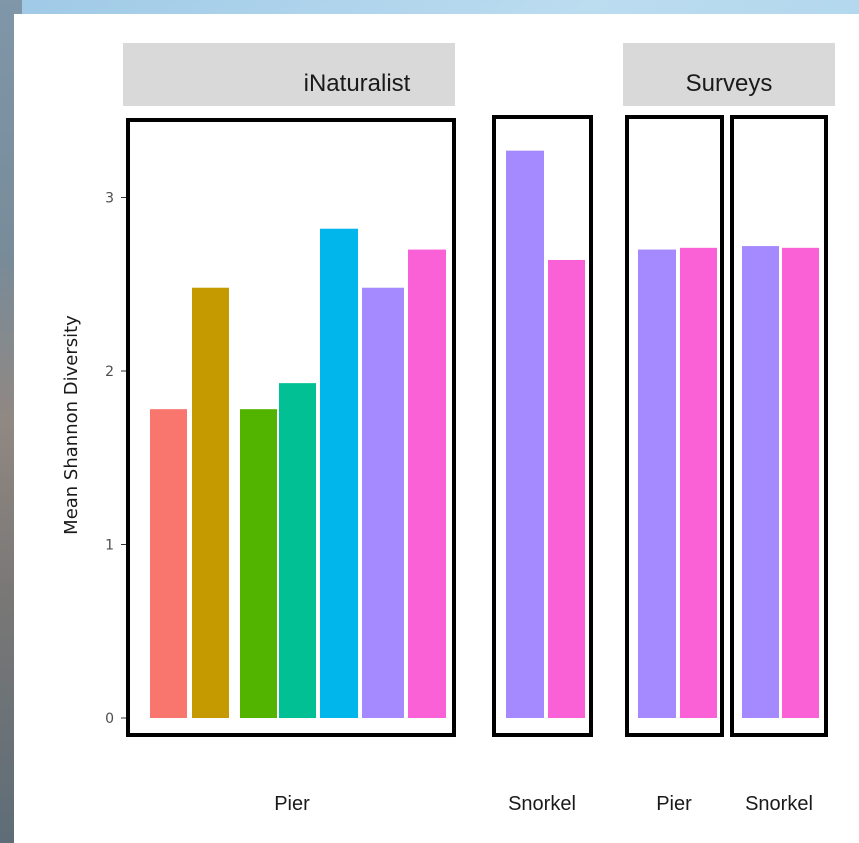 The width and height of the screenshot is (859, 843). What do you see at coordinates (116, 459) in the screenshot?
I see `y-axis-ticks: 0 1 2 3` at bounding box center [116, 459].